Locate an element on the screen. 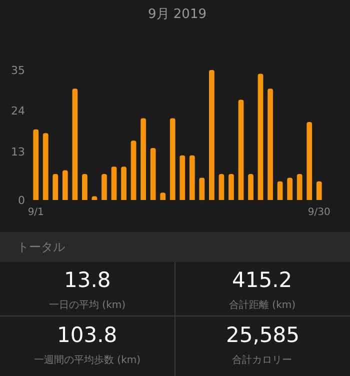 Image resolution: width=350 pixels, height=376 pixels. y-tick-label: 24 is located at coordinates (18, 111).